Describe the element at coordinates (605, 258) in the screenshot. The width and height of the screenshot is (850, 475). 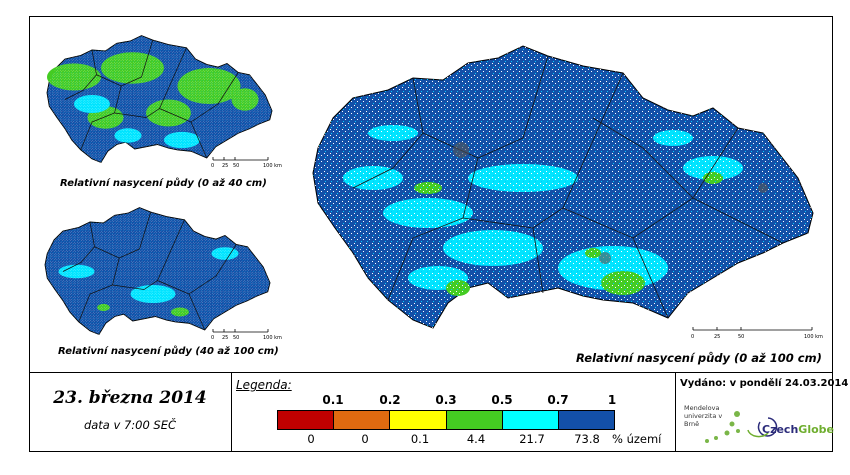
I see `brno-marker` at that location.